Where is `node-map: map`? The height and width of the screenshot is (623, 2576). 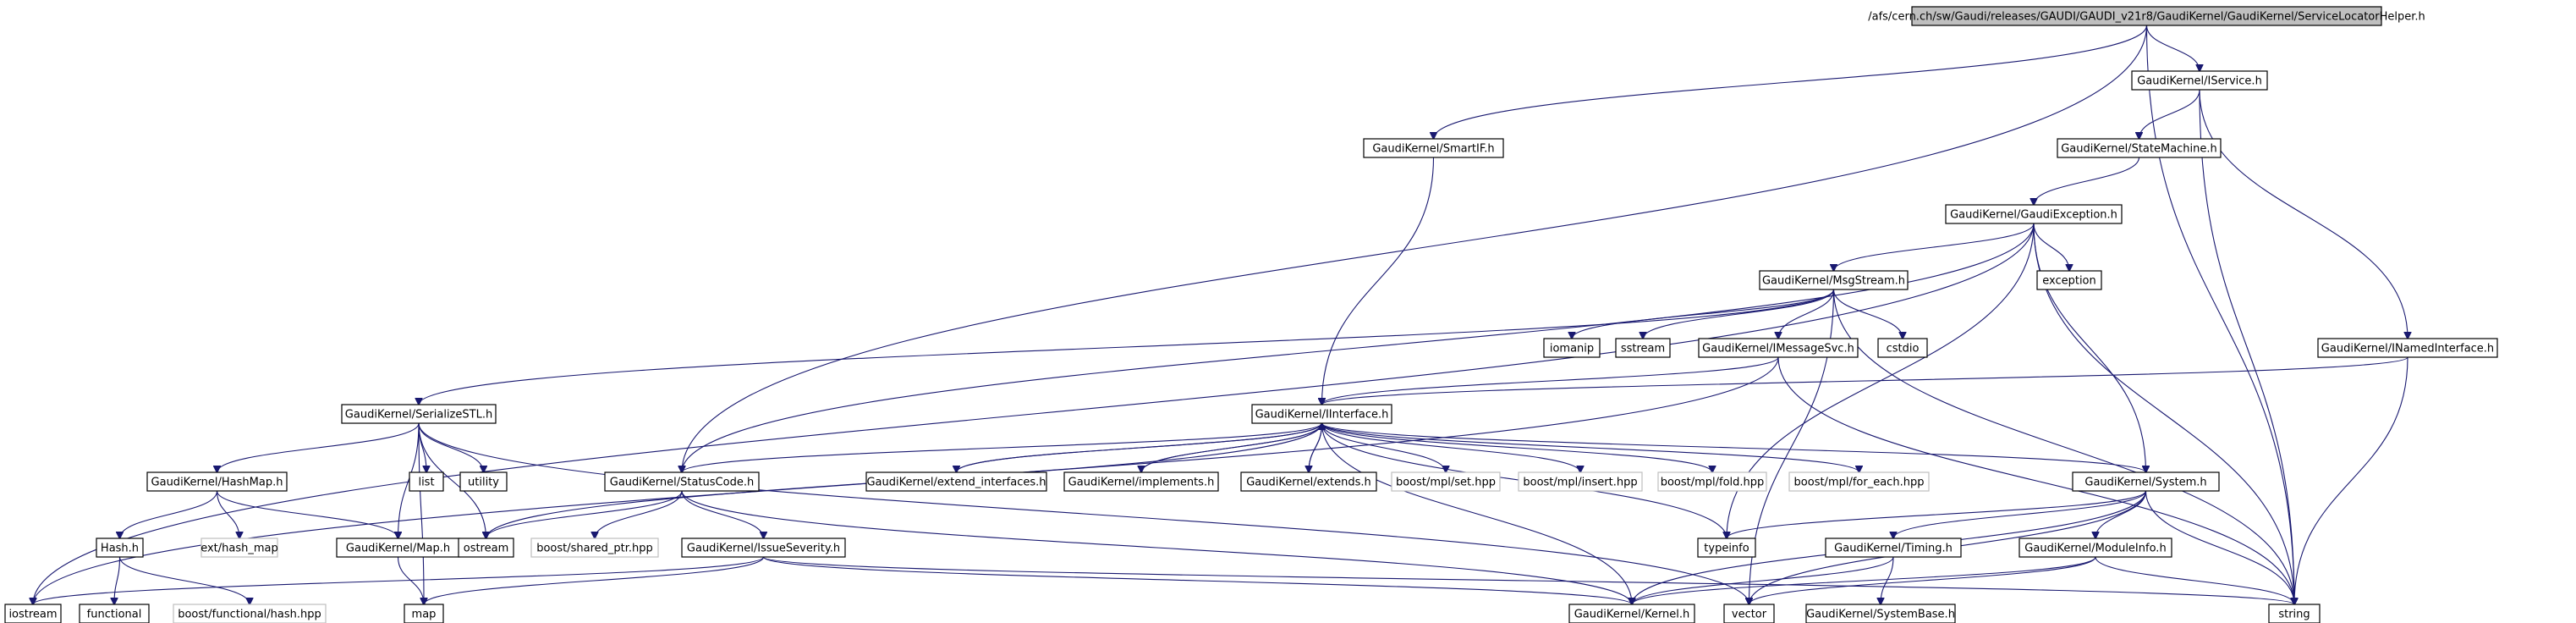
node-map: map is located at coordinates (424, 613).